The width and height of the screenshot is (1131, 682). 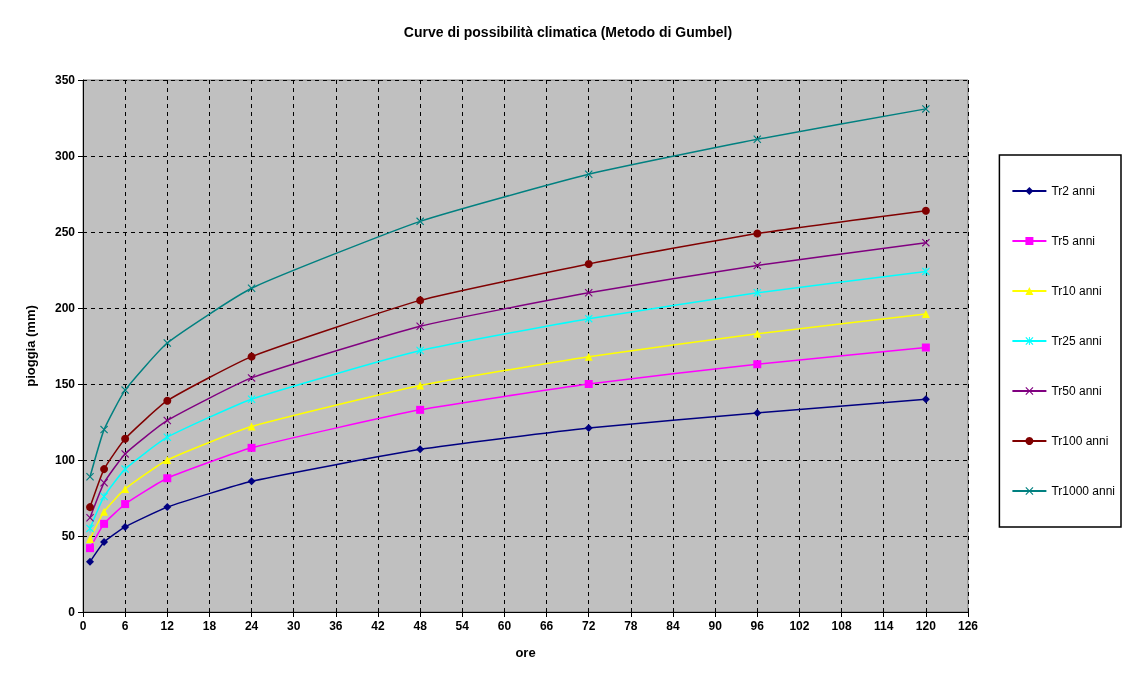 I want to click on x-tick-label: 114, so click(x=884, y=626).